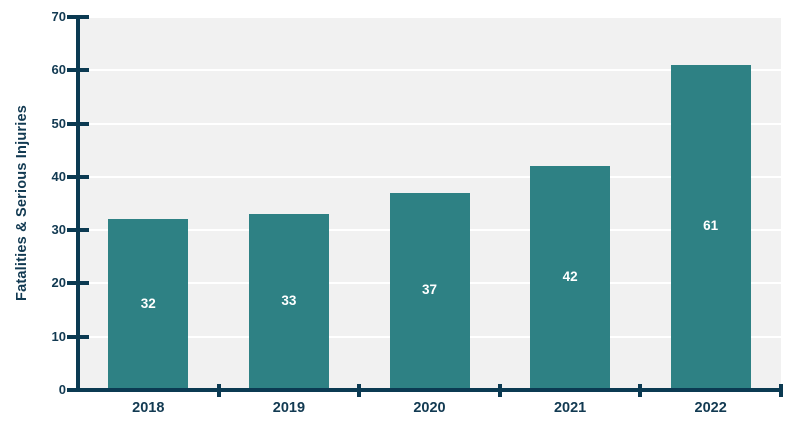 The height and width of the screenshot is (431, 800). I want to click on y-axis-line, so click(78, 203).